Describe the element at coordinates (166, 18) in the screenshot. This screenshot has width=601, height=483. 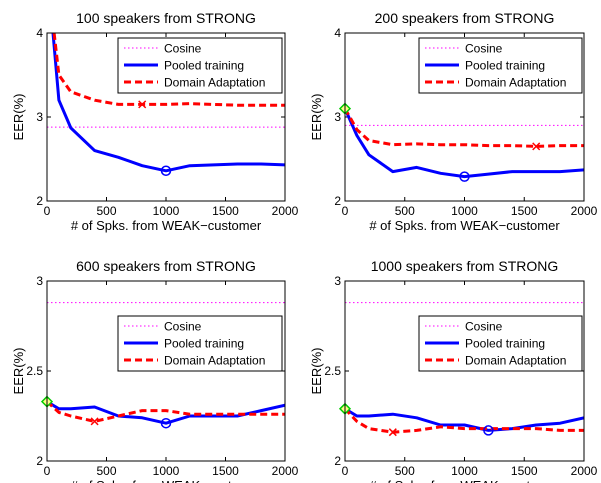
I see `chart-title: 100 speakers from STRONG` at that location.